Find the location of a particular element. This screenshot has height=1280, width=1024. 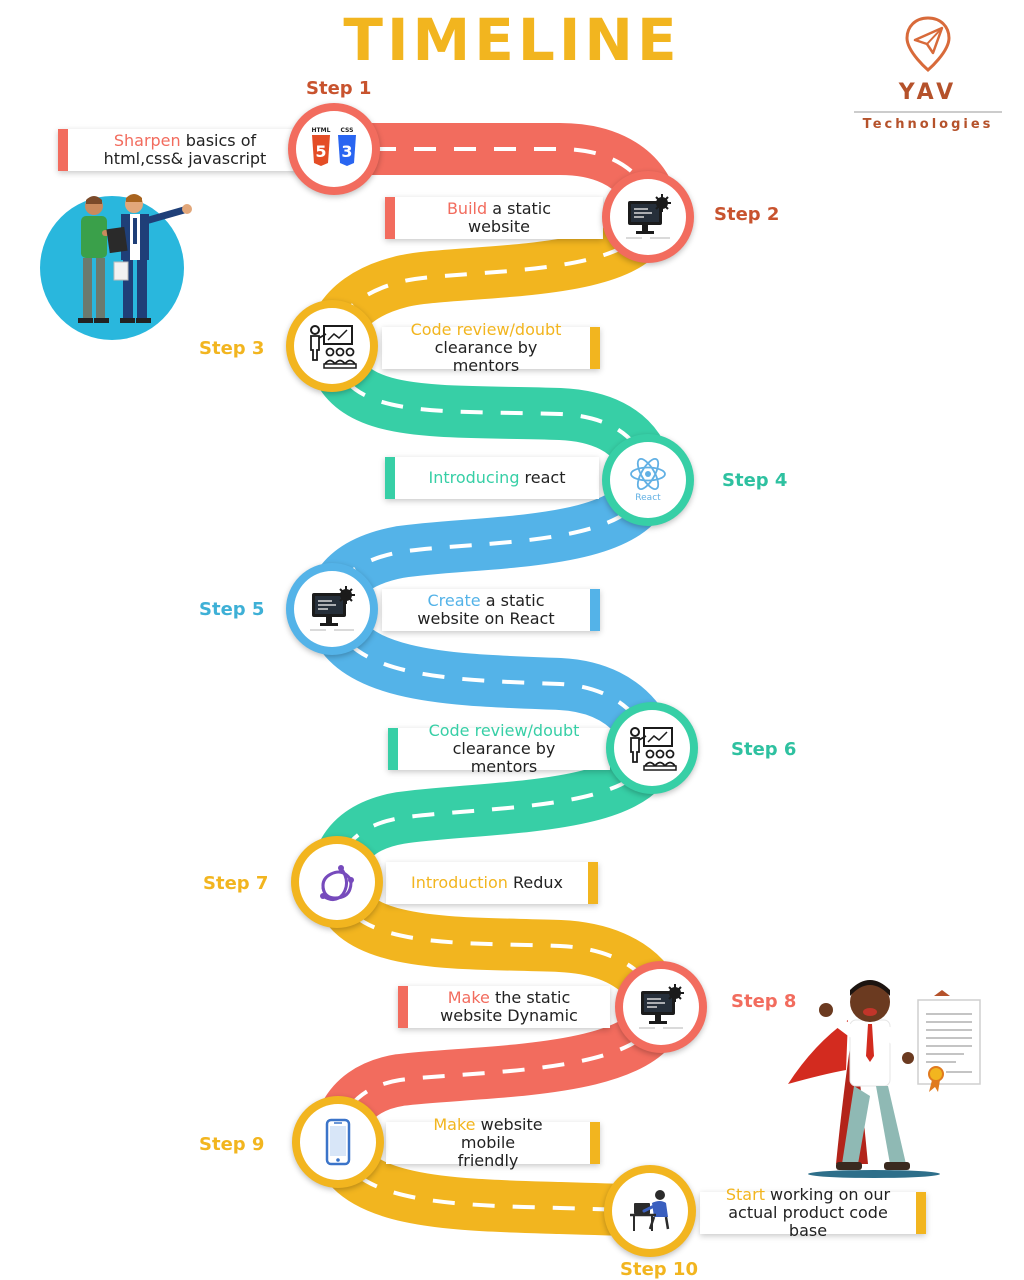

step-8-node is located at coordinates (661, 1007).